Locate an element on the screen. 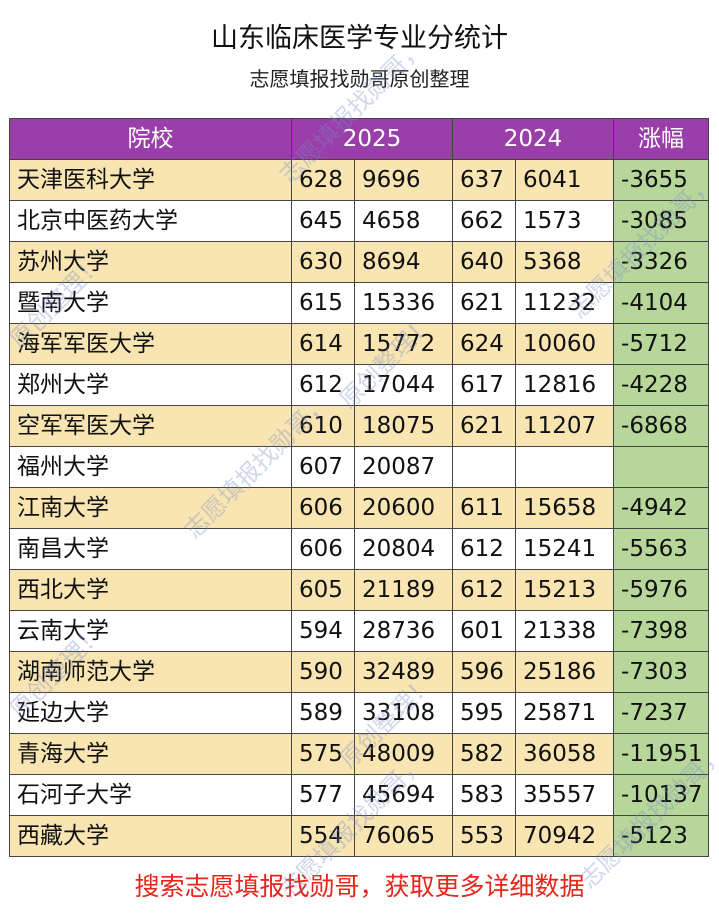 Image resolution: width=719 pixels, height=917 pixels. table-row: 南昌大学 606 20804 612 15241 -5563 is located at coordinates (359, 549).